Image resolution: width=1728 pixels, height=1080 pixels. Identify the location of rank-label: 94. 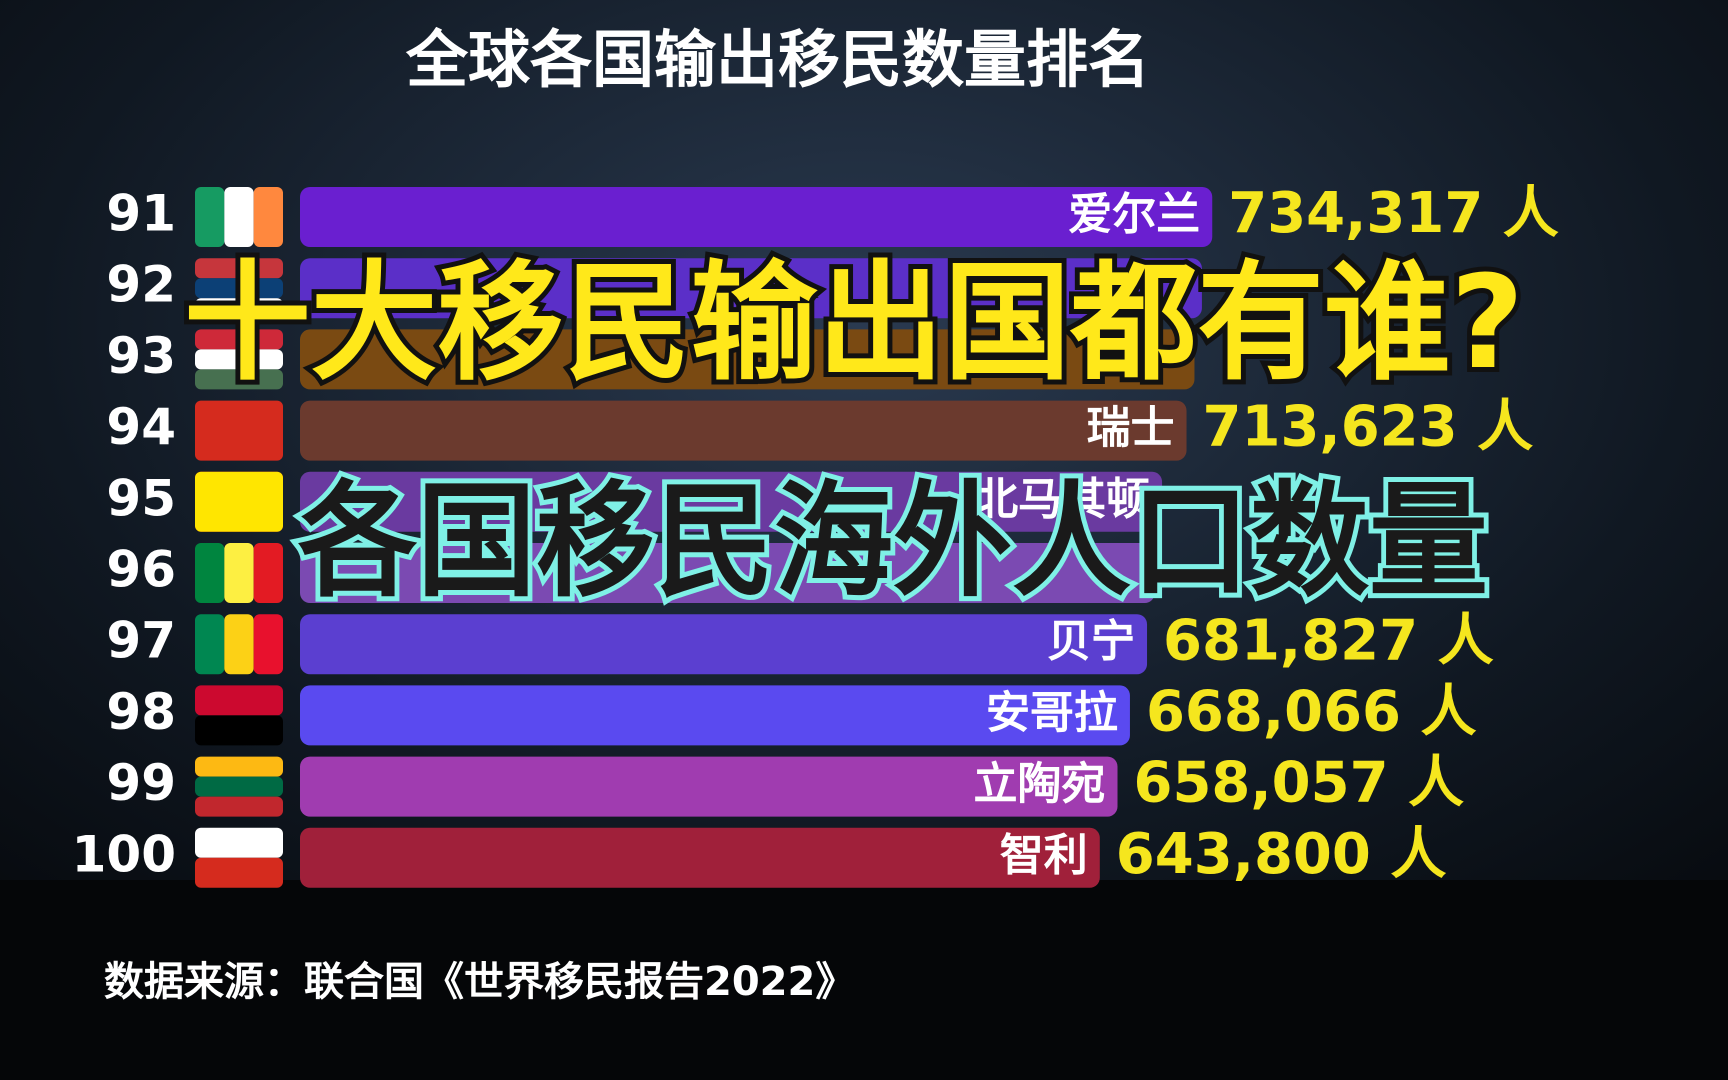
(141, 427).